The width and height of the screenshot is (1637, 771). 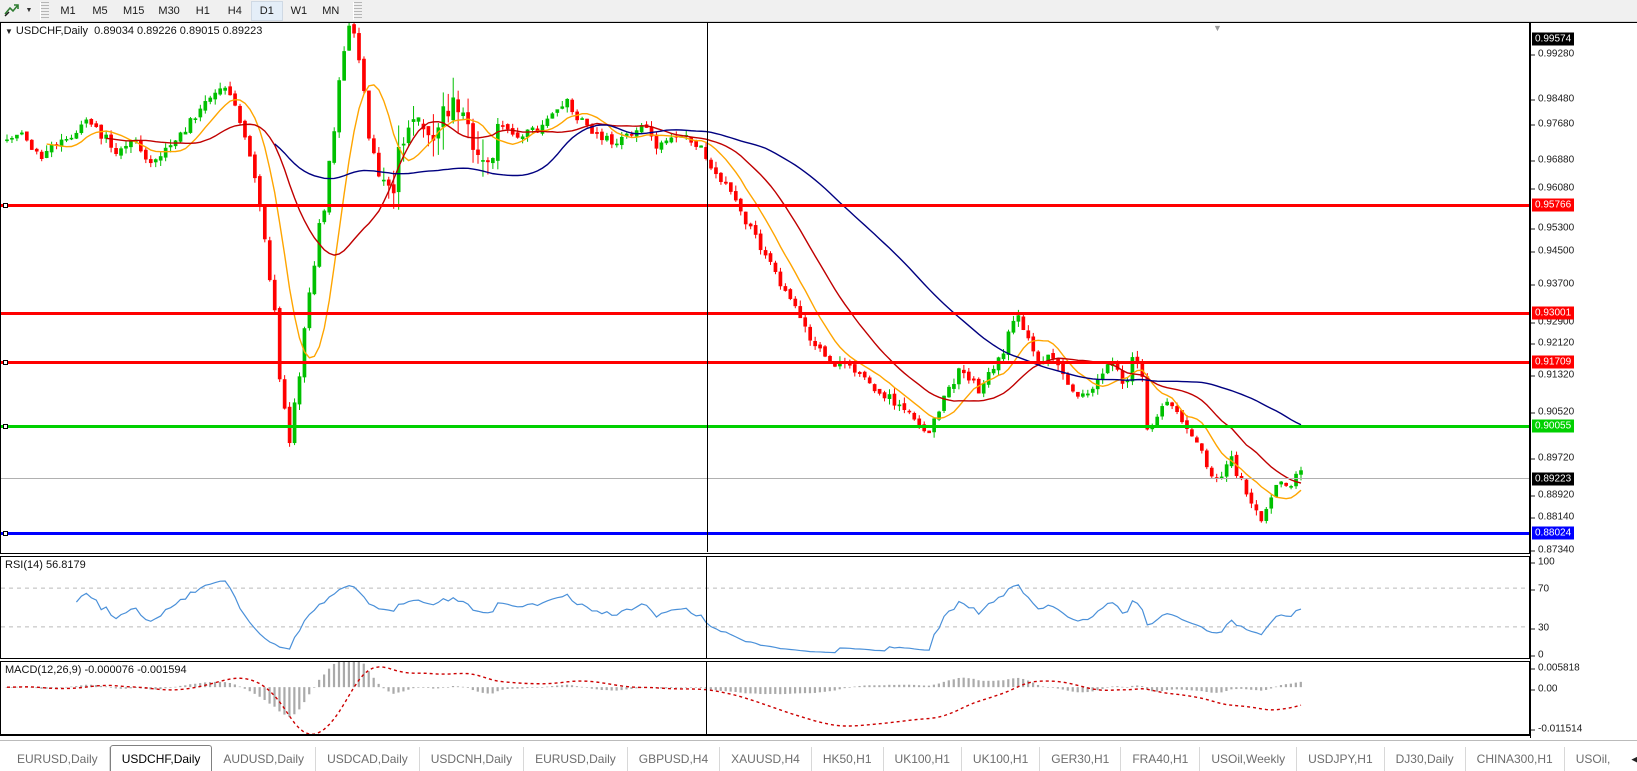 What do you see at coordinates (1552, 550) in the screenshot?
I see `price-tick: 0.87340` at bounding box center [1552, 550].